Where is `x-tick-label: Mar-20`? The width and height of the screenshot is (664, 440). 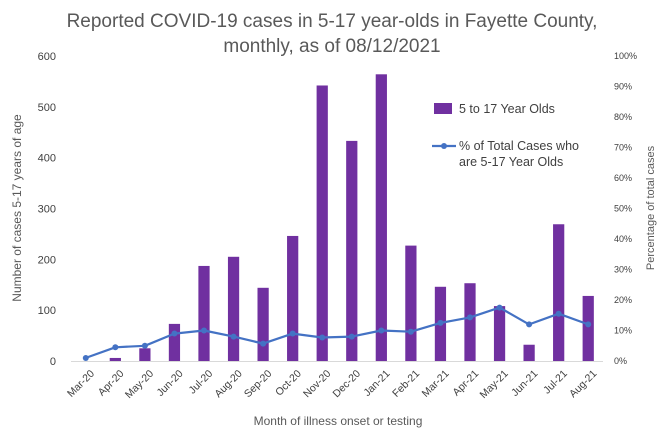 x-tick-label: Mar-20 is located at coordinates (81, 384).